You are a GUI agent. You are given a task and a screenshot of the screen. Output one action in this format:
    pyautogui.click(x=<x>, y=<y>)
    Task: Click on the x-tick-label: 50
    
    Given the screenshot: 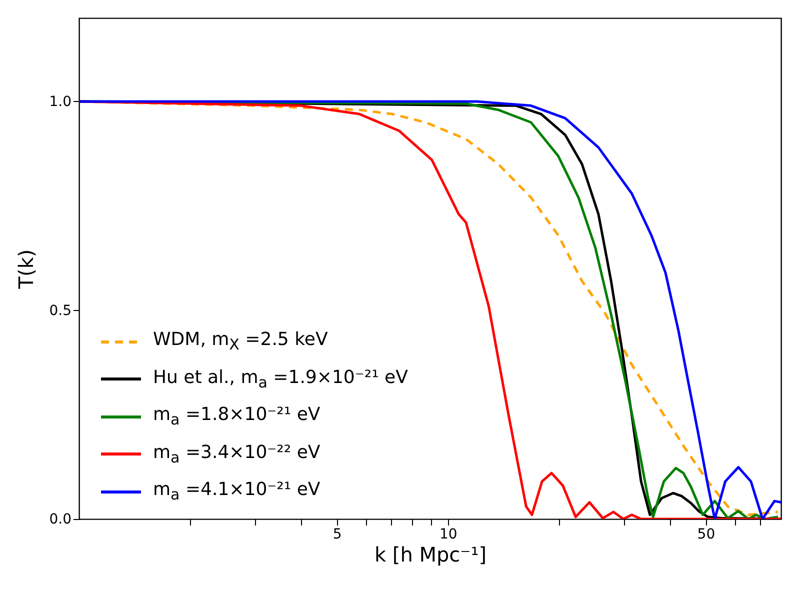 What is the action you would take?
    pyautogui.click(x=706, y=534)
    